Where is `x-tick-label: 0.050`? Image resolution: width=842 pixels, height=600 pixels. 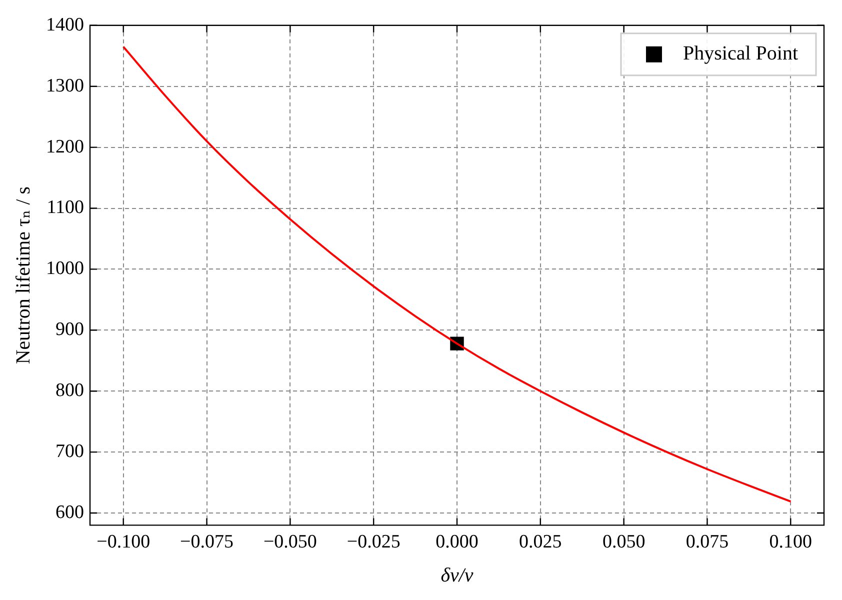
x-tick-label: 0.050 is located at coordinates (624, 542).